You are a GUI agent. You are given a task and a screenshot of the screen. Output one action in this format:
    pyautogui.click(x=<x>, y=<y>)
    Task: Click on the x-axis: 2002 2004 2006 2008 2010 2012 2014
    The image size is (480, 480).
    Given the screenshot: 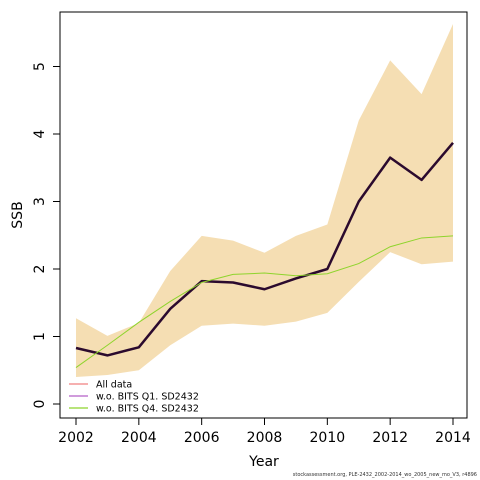 What is the action you would take?
    pyautogui.click(x=264, y=431)
    